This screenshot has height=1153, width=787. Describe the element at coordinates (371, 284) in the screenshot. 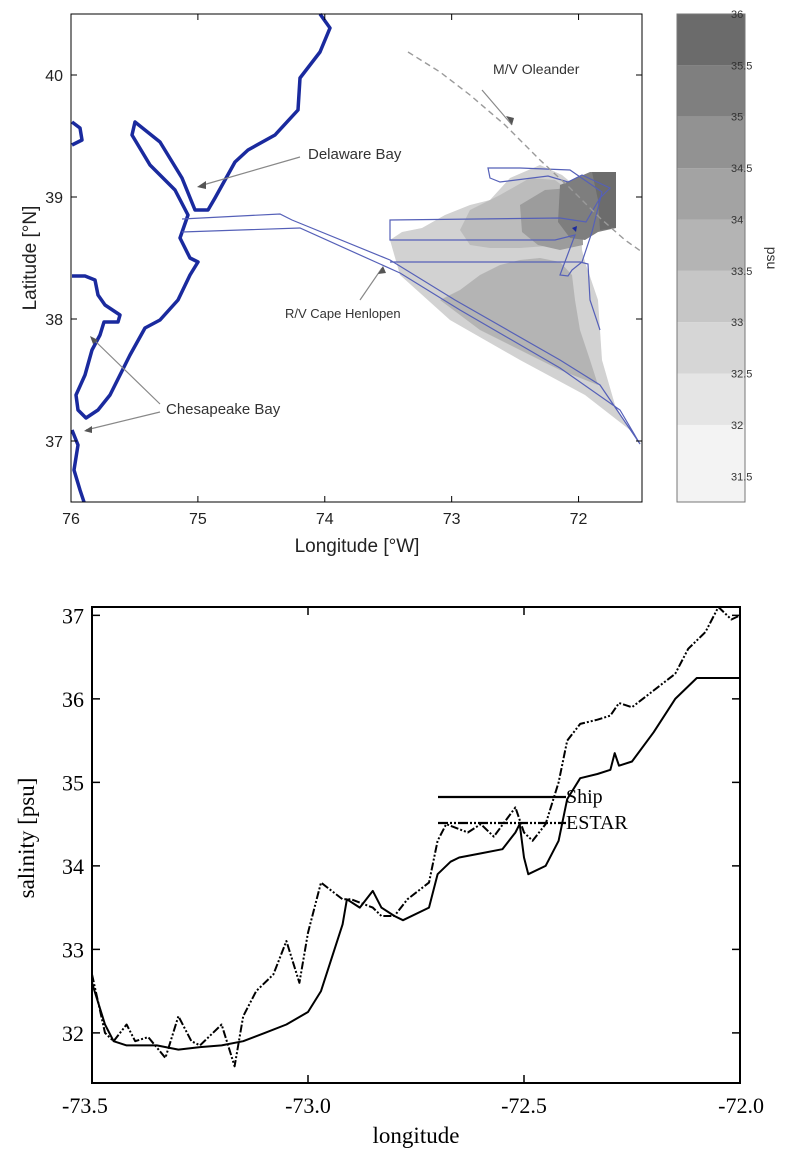

I see `arrow-cape-henlopen` at that location.